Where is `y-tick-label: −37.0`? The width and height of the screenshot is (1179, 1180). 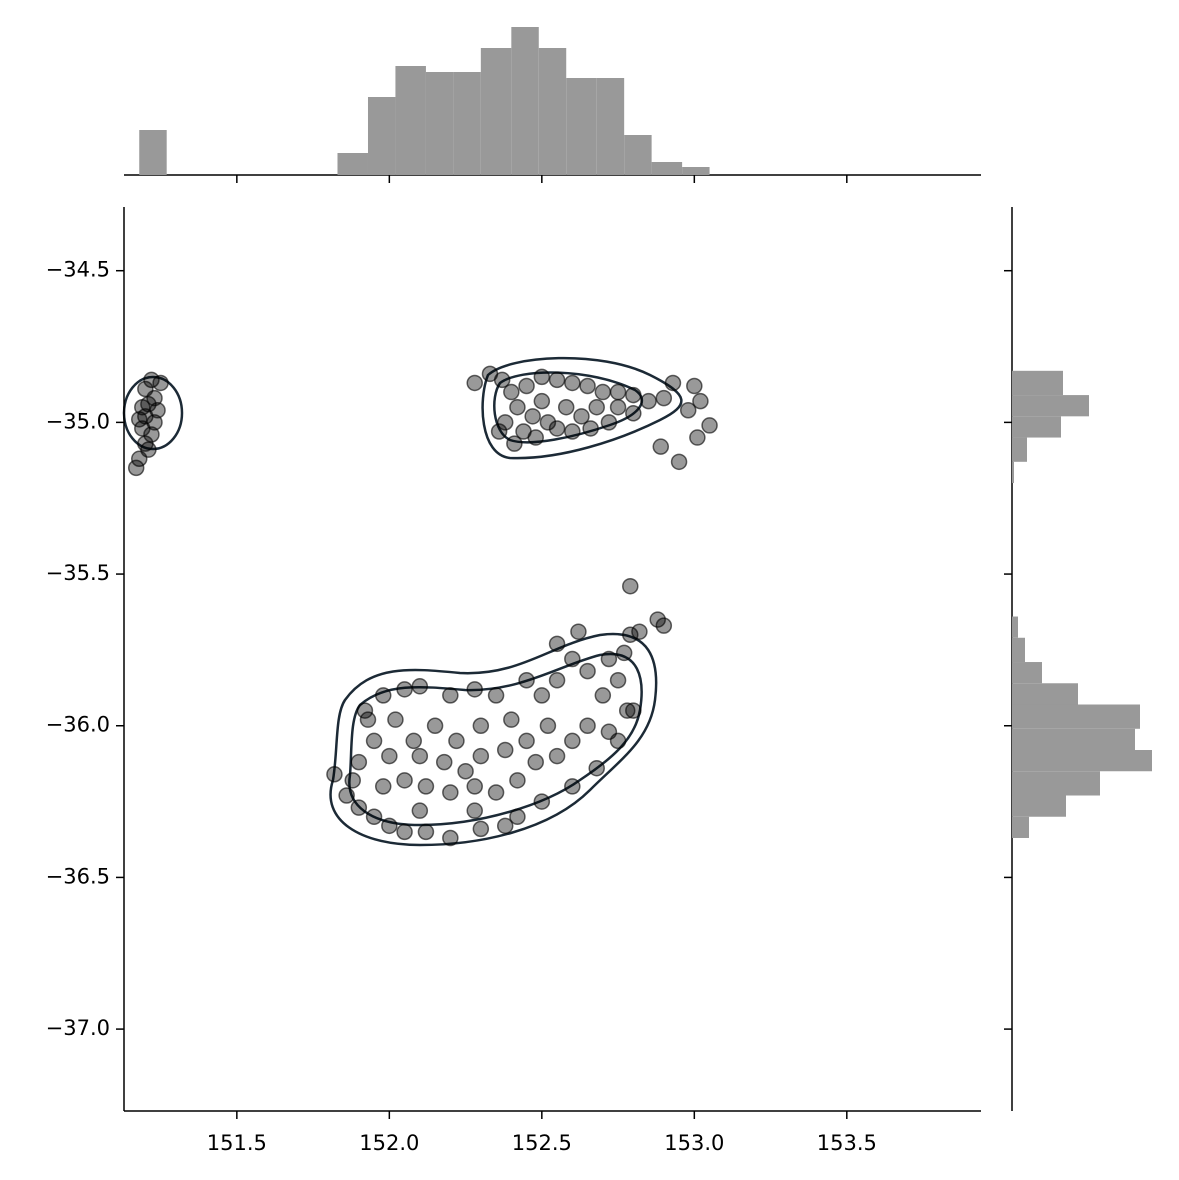 y-tick-label: −37.0 is located at coordinates (78, 1028).